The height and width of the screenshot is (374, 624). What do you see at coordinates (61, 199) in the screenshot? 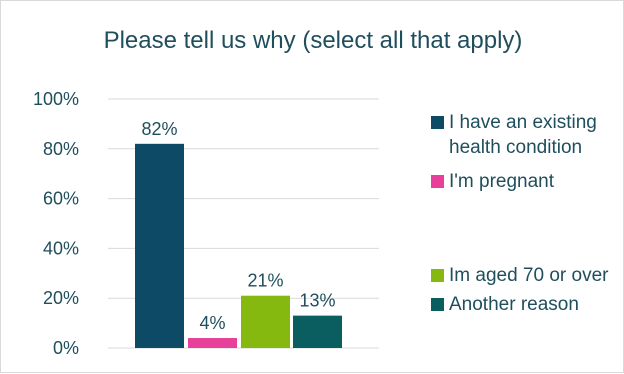
I see `y-tick-label: 60%` at bounding box center [61, 199].